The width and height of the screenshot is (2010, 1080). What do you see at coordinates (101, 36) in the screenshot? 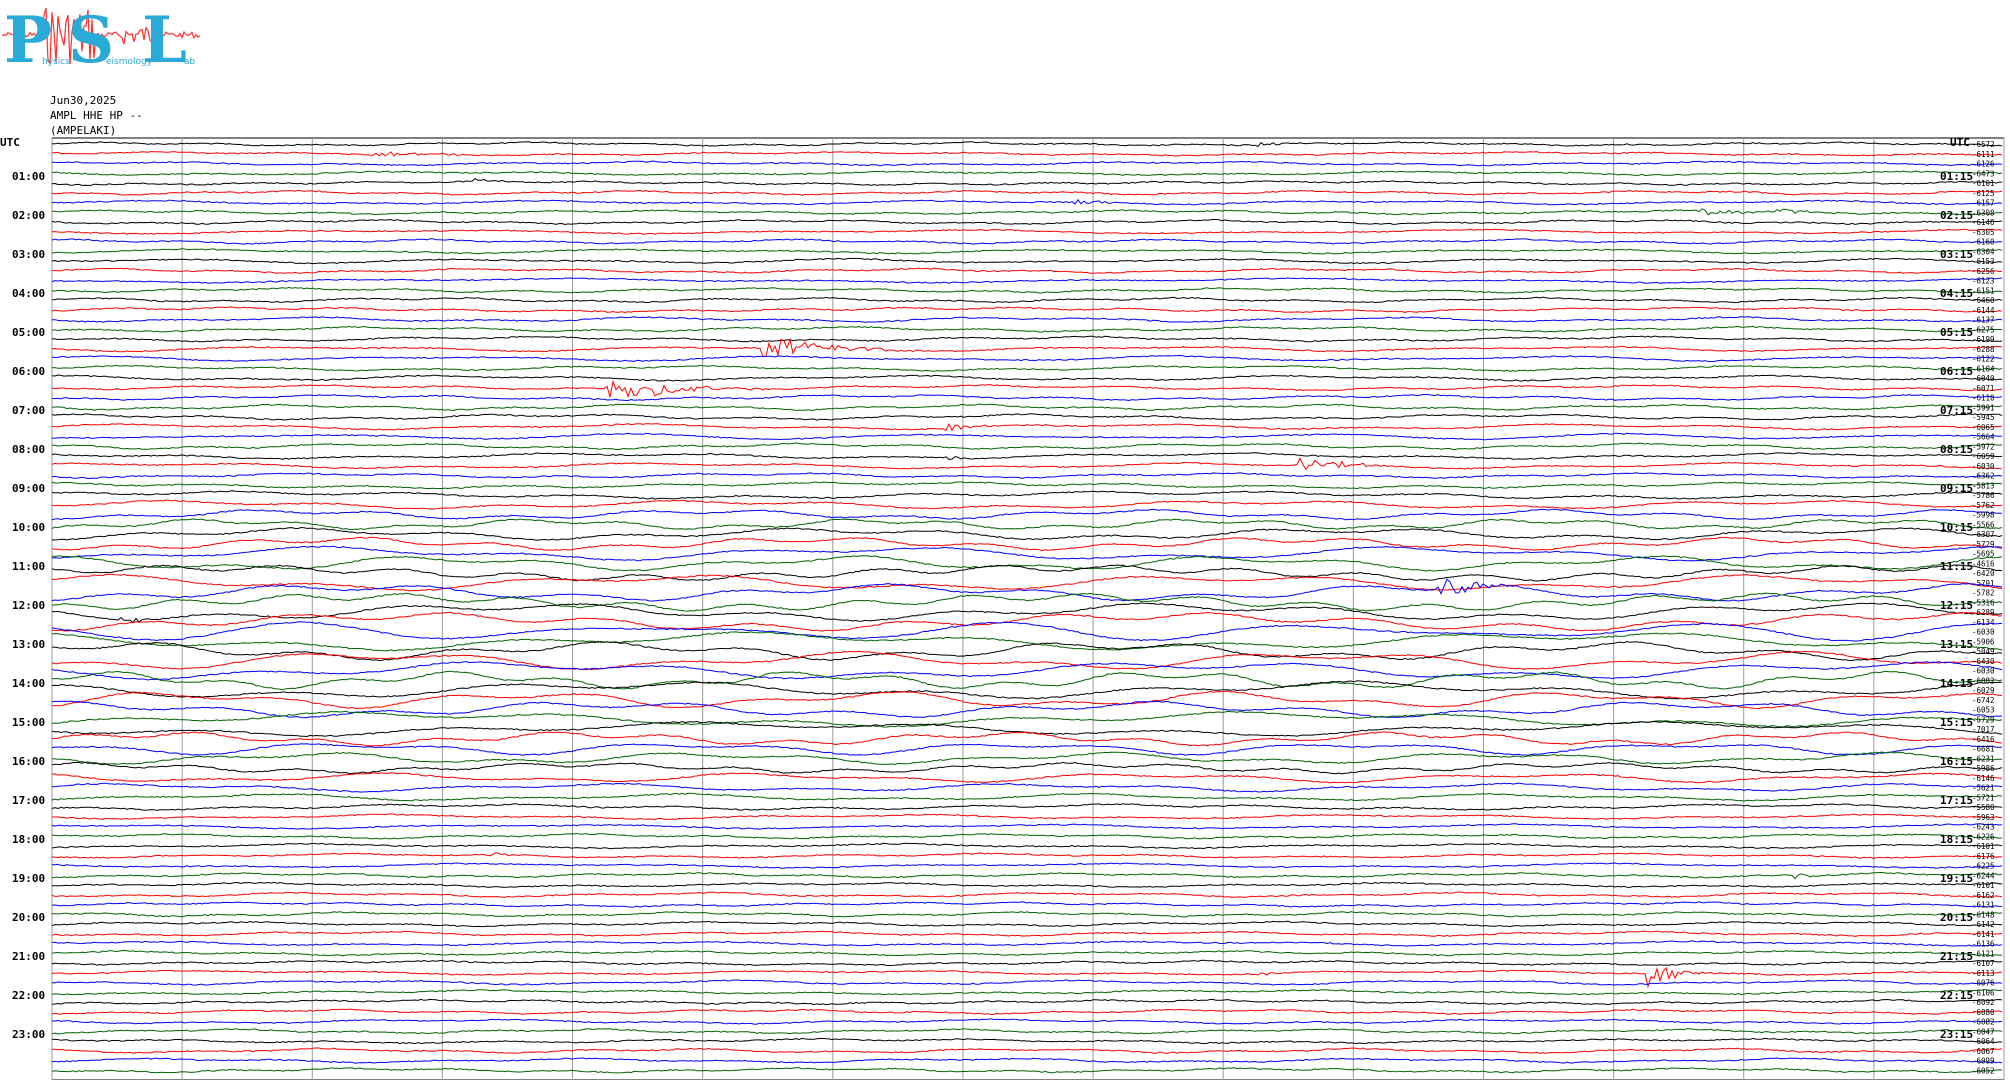
I see `logo-trace` at bounding box center [101, 36].